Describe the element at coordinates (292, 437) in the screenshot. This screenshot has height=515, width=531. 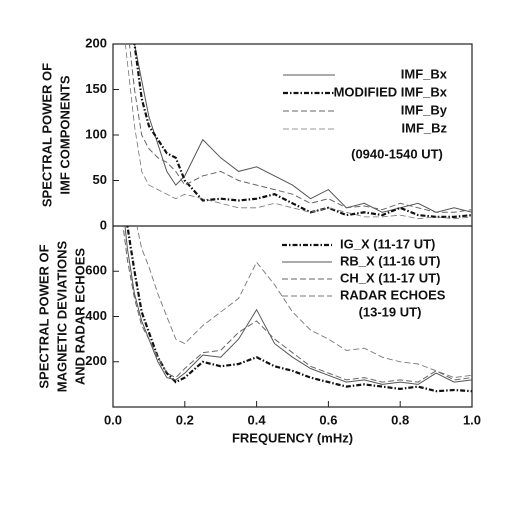
I see `x-axis-label: FREQUENCY (mHz)` at that location.